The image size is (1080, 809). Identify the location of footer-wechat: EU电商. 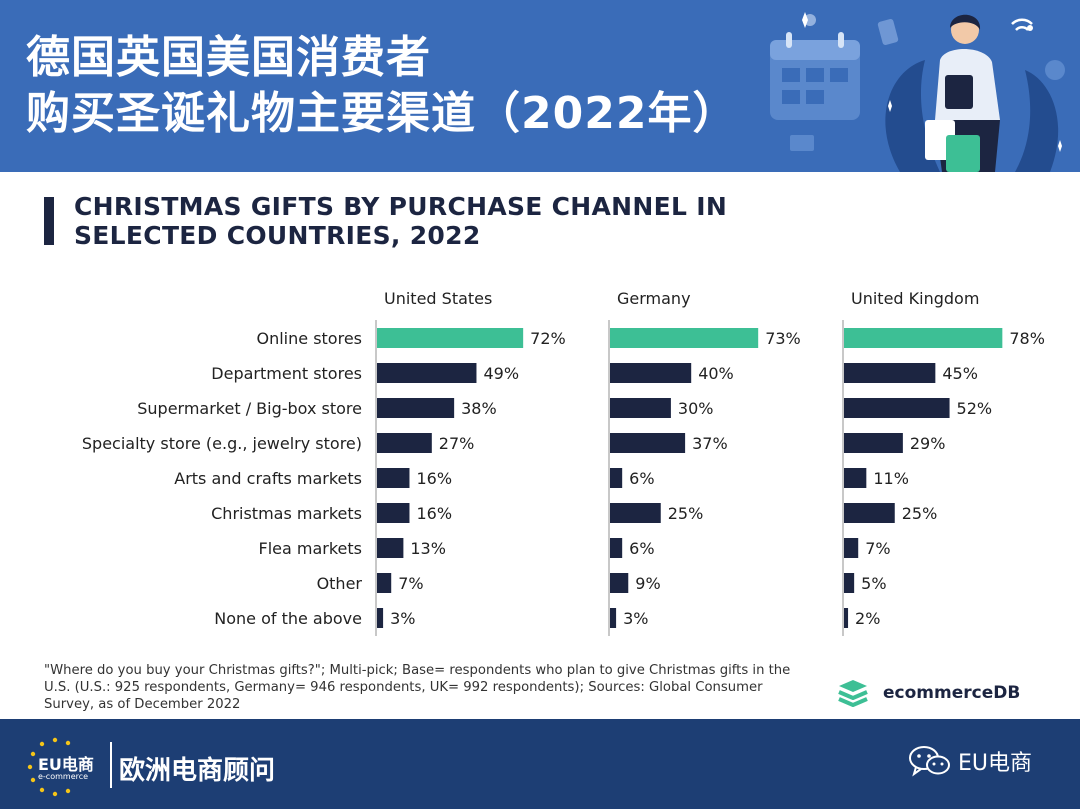
(970, 761).